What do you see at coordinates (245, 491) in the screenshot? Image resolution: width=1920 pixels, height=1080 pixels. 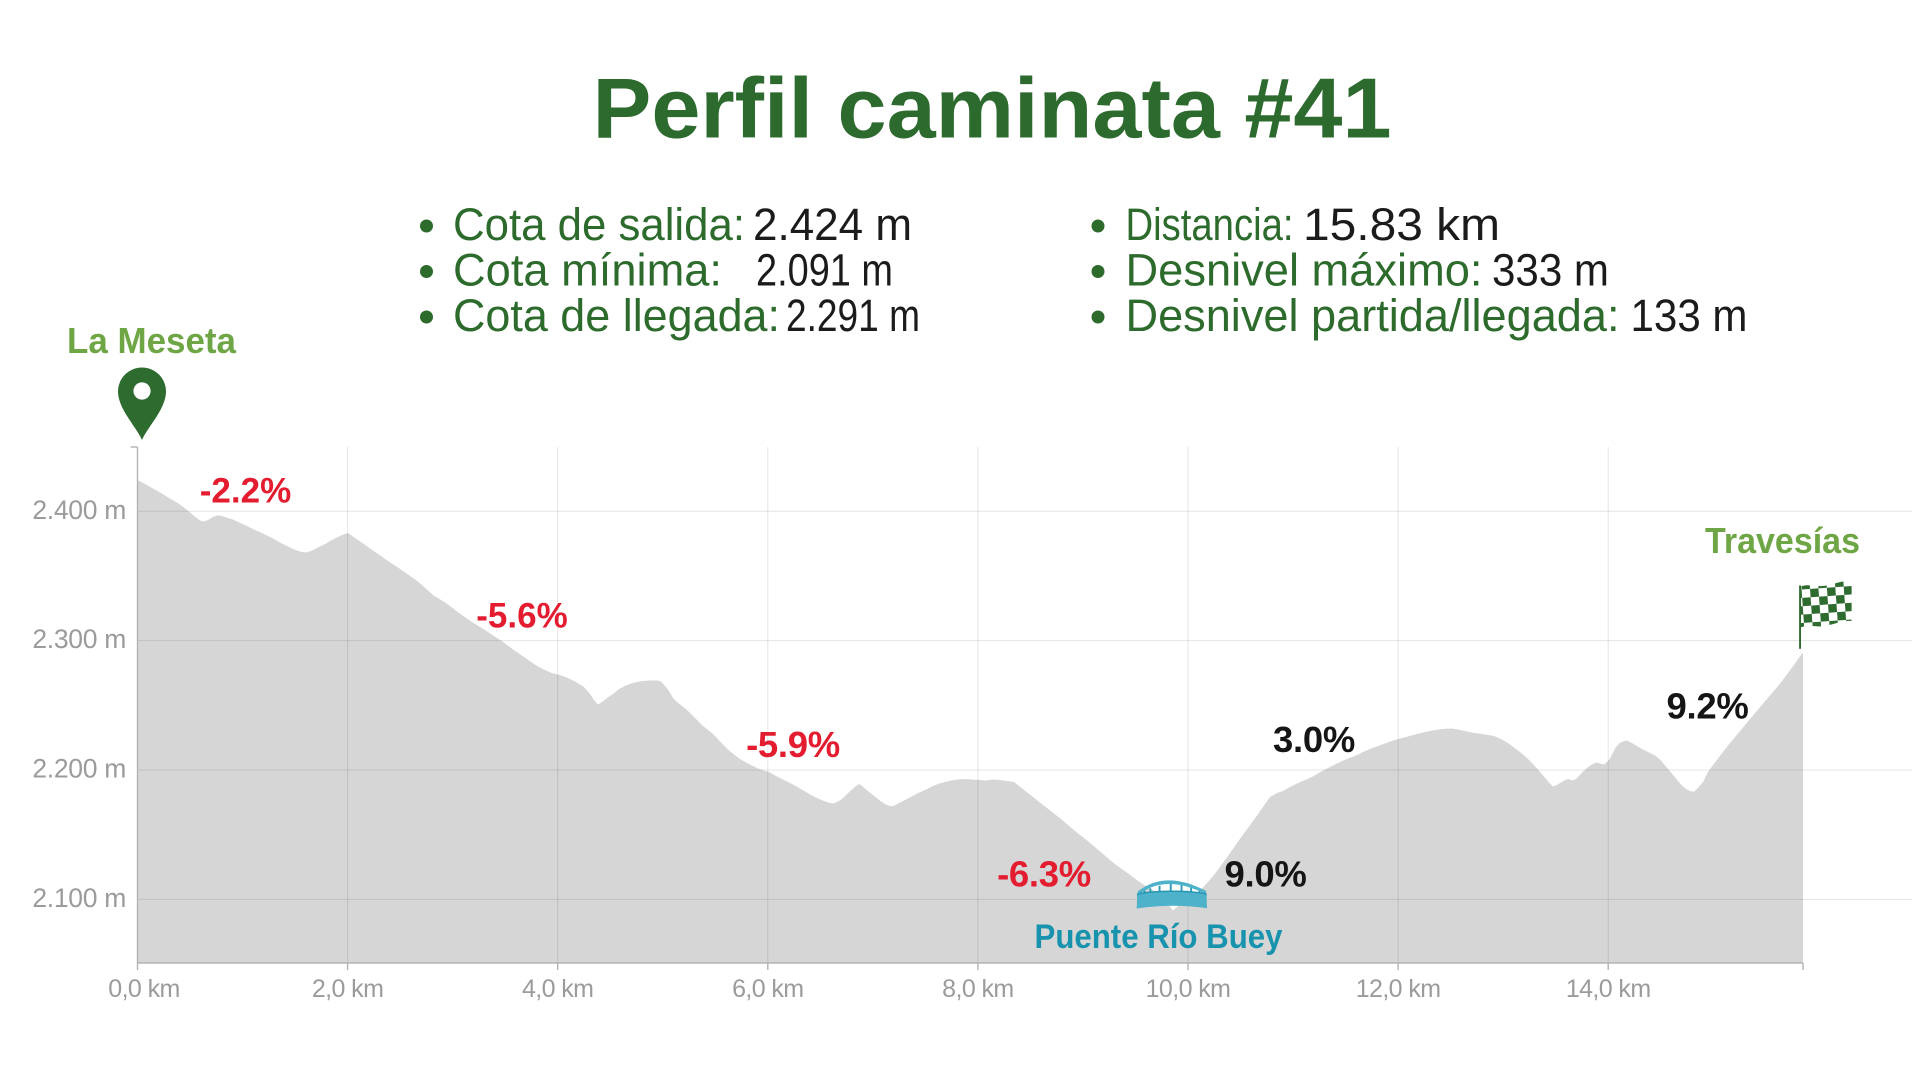 I see `svg-text: -2.2%` at bounding box center [245, 491].